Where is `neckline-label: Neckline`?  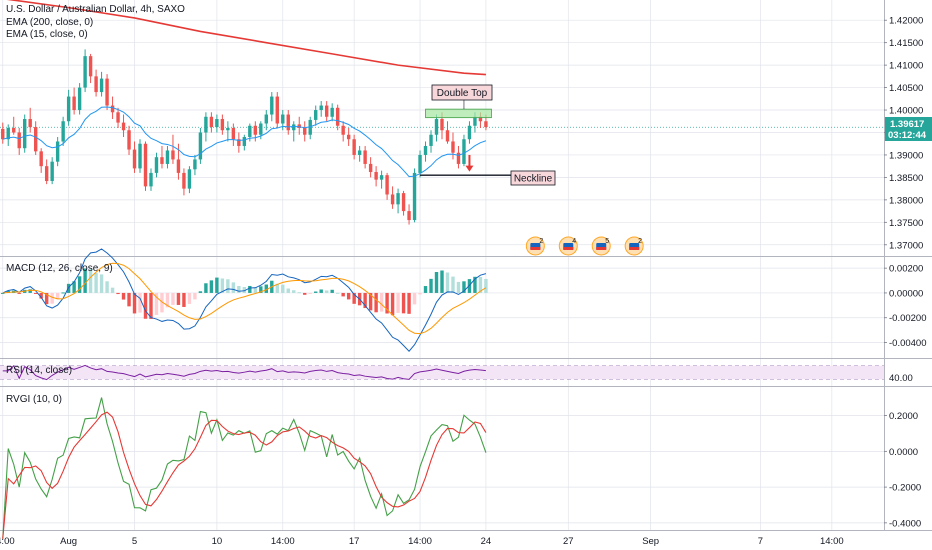
neckline-label: Neckline is located at coordinates (533, 179).